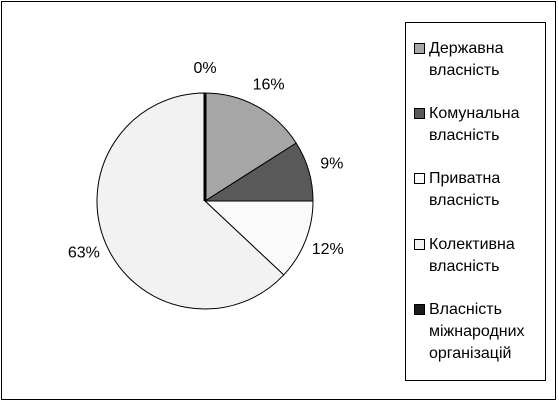  I want to click on legend-entry: Приватна власність, so click(475, 190).